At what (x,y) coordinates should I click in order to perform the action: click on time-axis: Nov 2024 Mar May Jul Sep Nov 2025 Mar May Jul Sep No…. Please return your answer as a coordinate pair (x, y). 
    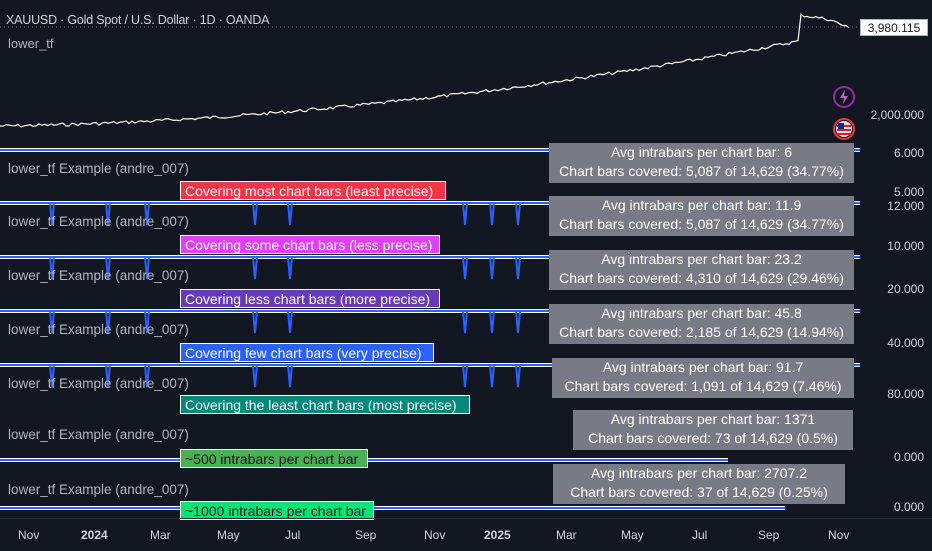
    Looking at the image, I should click on (466, 534).